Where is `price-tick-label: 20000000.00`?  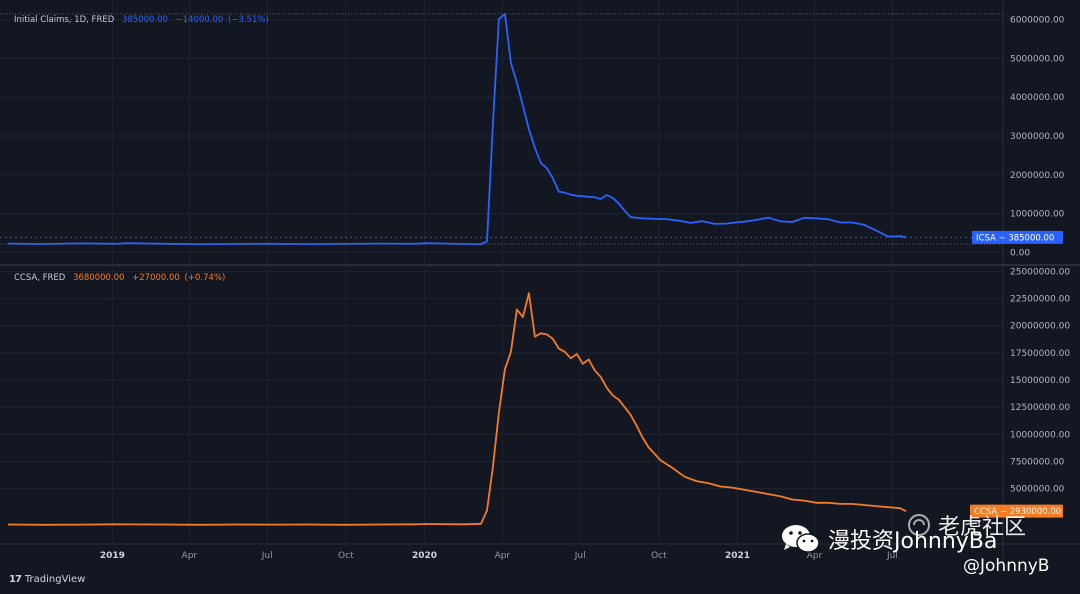
price-tick-label: 20000000.00 is located at coordinates (1040, 327).